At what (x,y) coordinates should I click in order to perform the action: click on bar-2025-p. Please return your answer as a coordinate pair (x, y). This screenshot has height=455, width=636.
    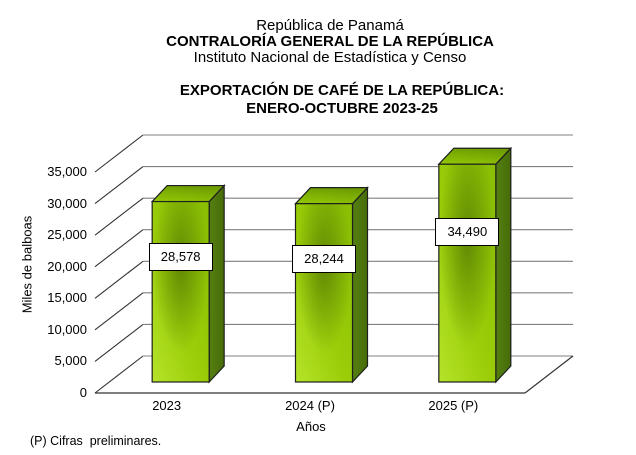
    Looking at the image, I should click on (475, 265).